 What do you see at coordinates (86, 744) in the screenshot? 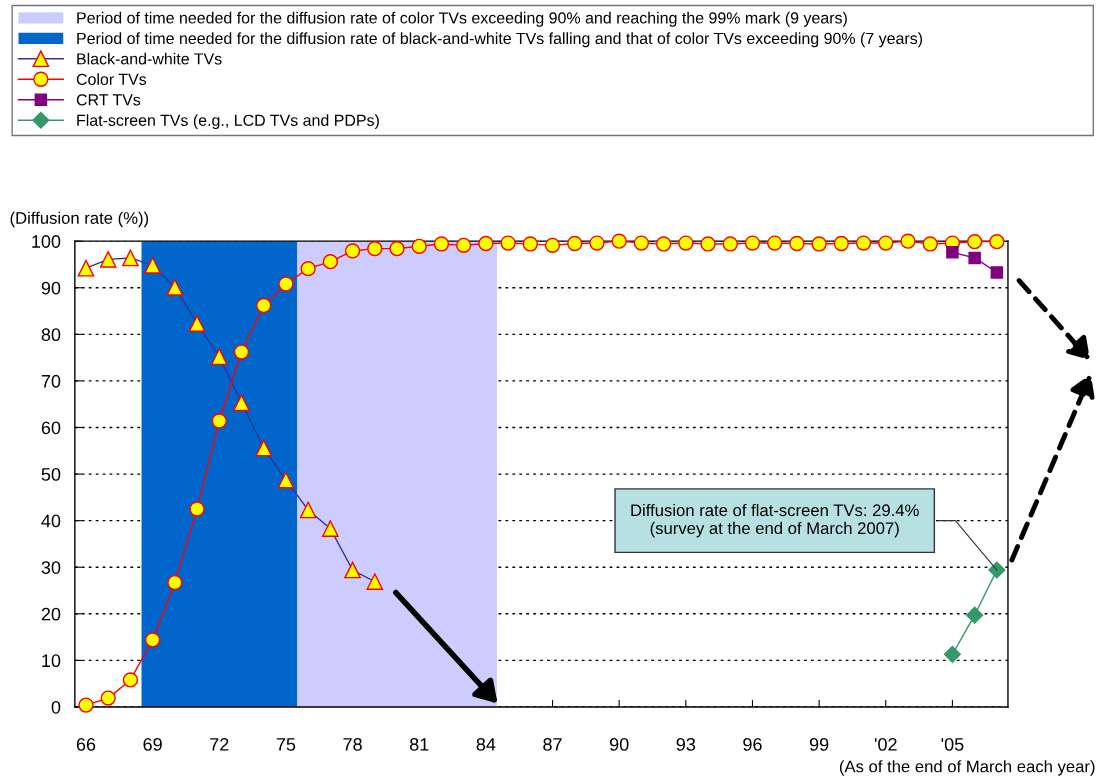
I see `x-tick-label: 66` at bounding box center [86, 744].